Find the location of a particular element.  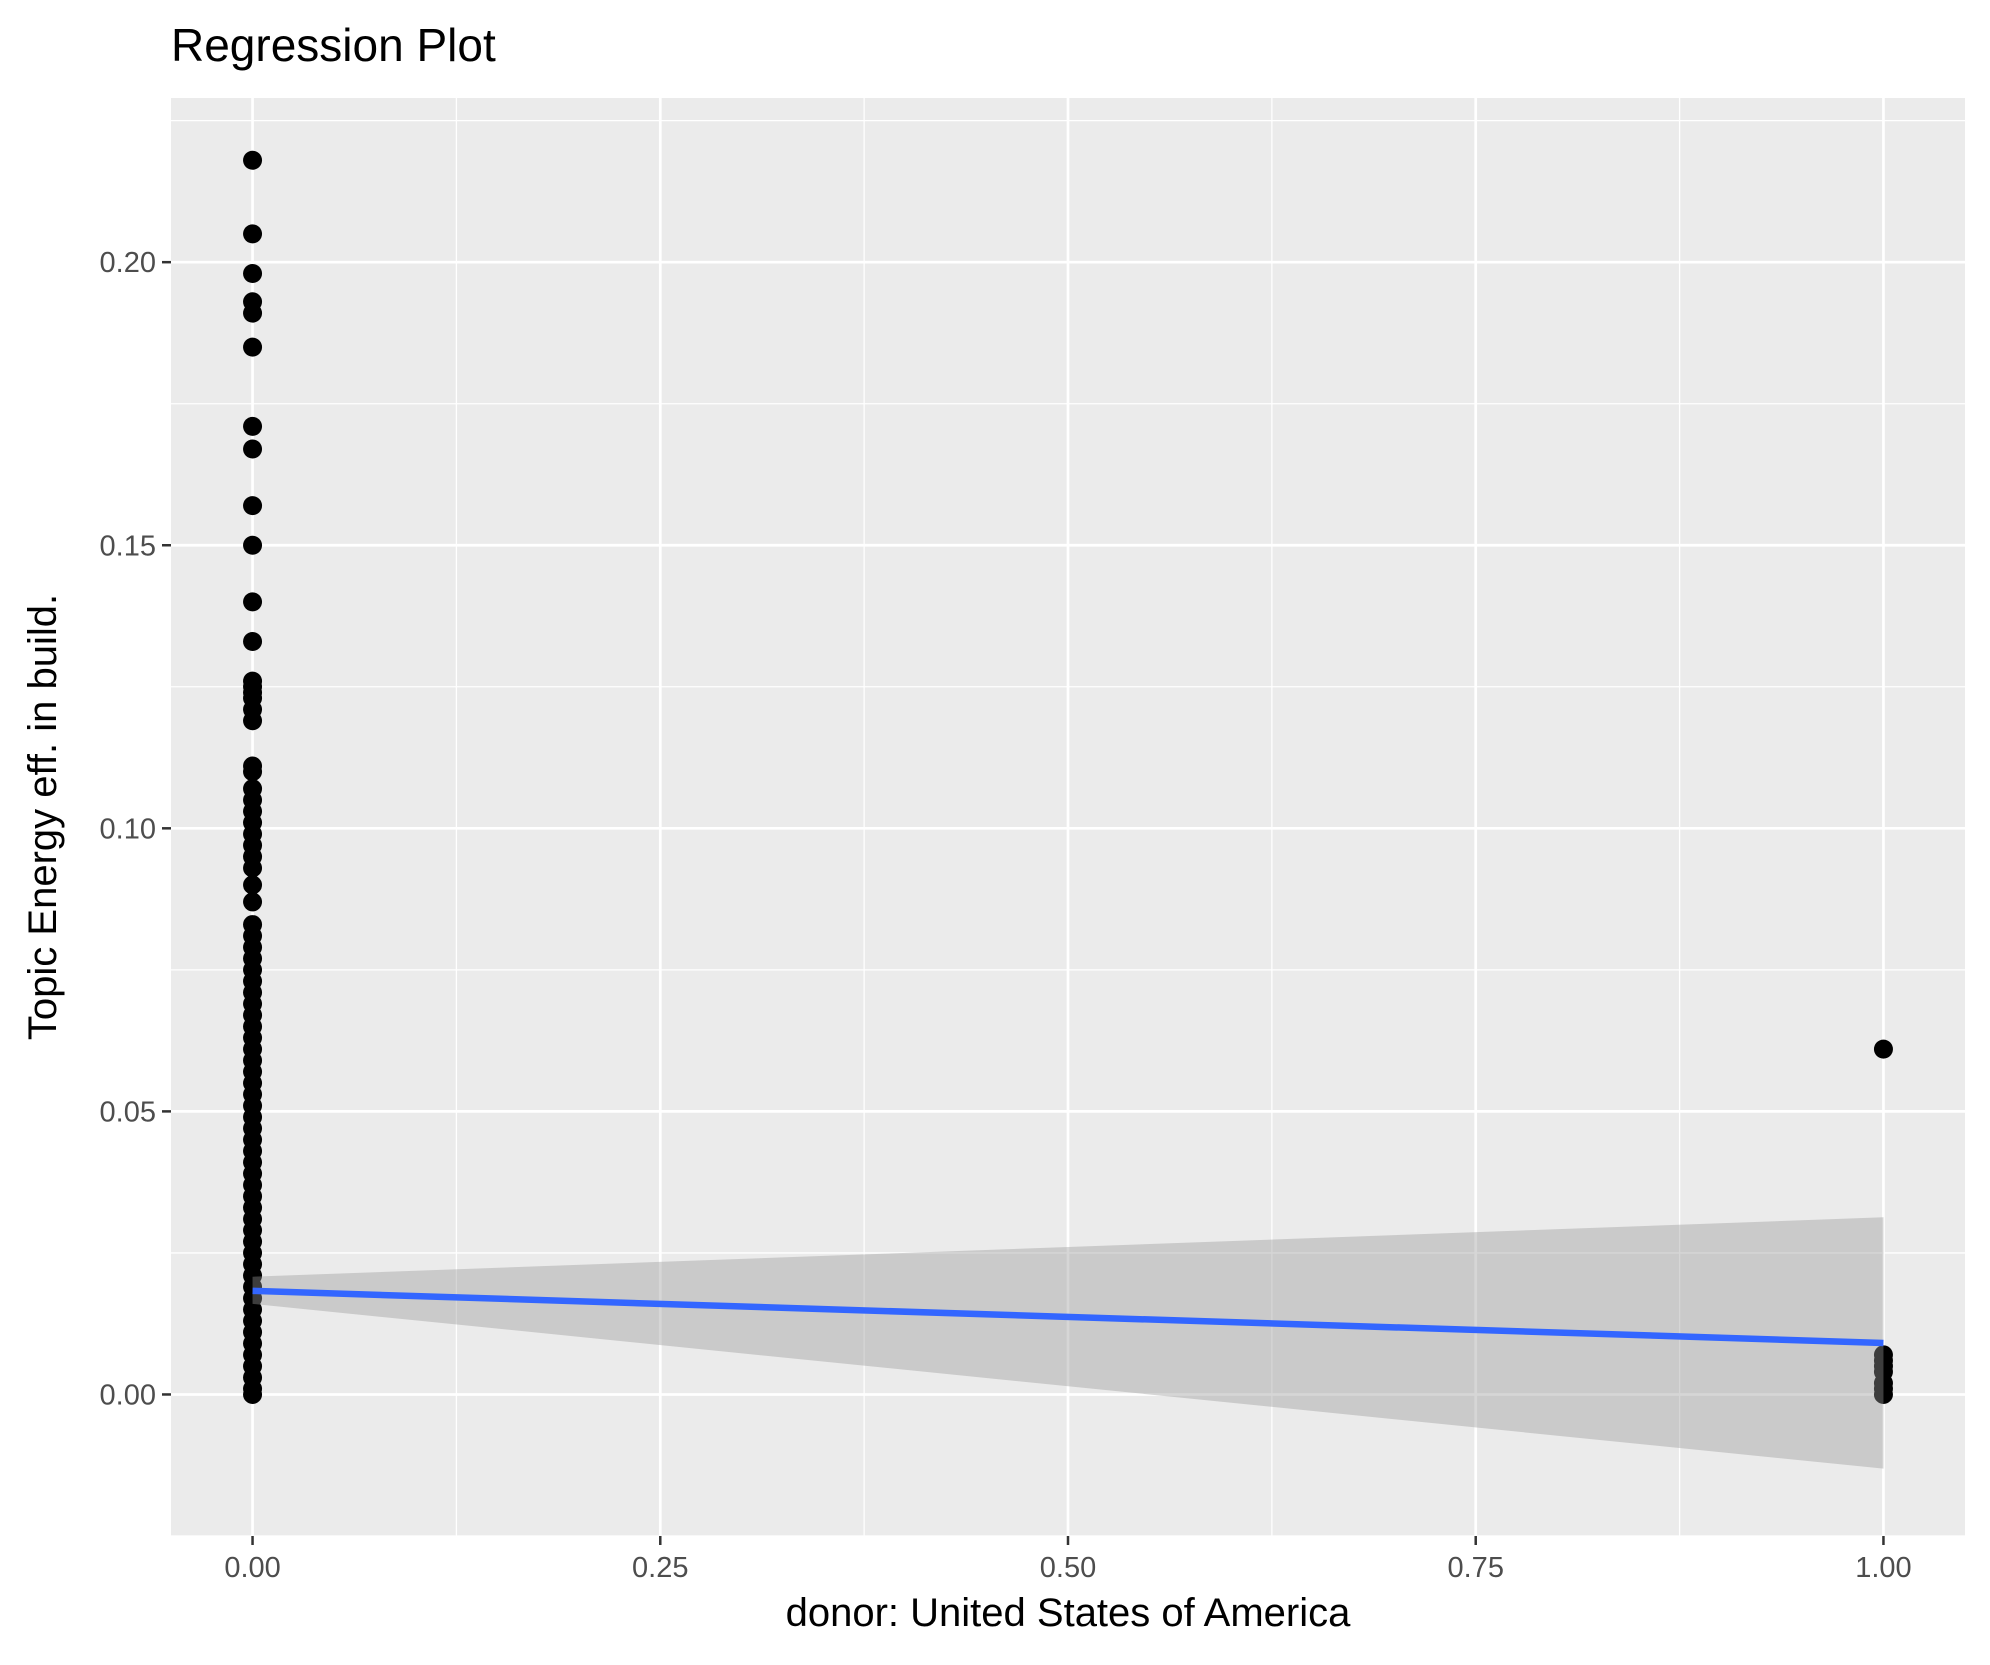

x-axis: 0.00 0.25 0.50 0.75 1.00 is located at coordinates (1068, 1560).